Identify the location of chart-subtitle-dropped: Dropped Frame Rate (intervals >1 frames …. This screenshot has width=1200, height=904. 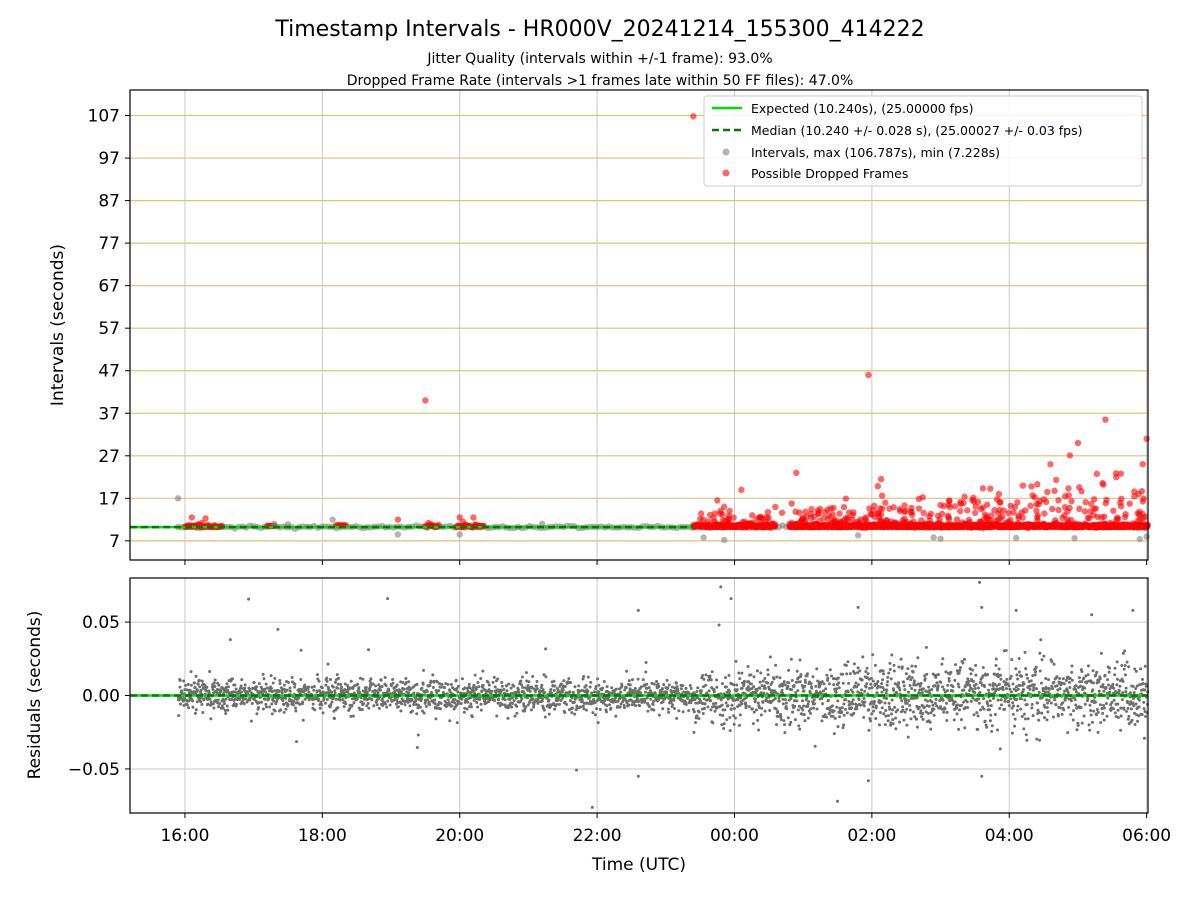
(600, 81).